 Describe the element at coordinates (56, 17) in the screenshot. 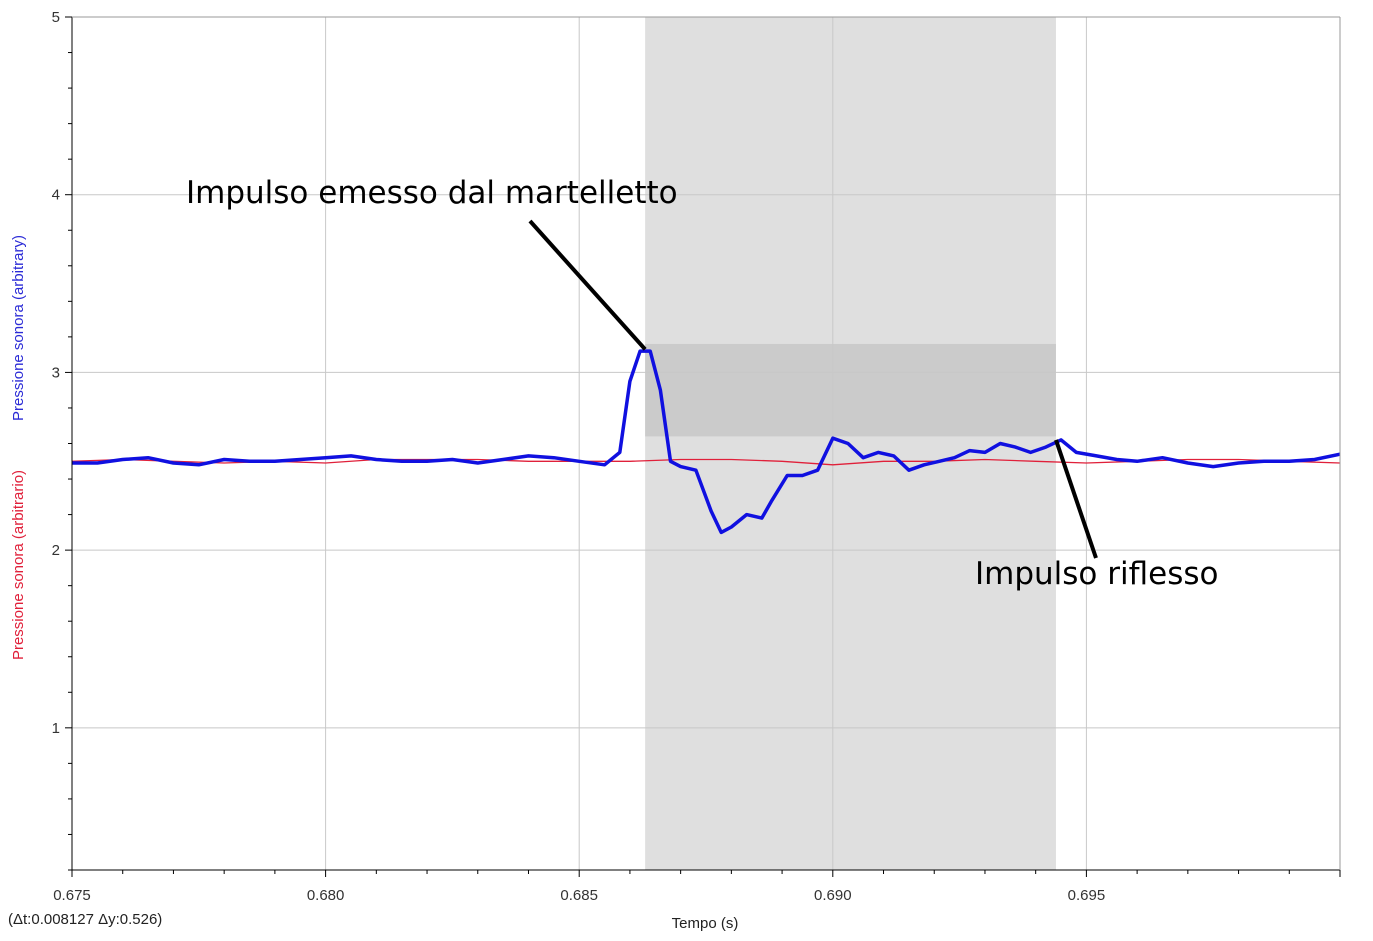

I see `y-tick-label: 5` at that location.